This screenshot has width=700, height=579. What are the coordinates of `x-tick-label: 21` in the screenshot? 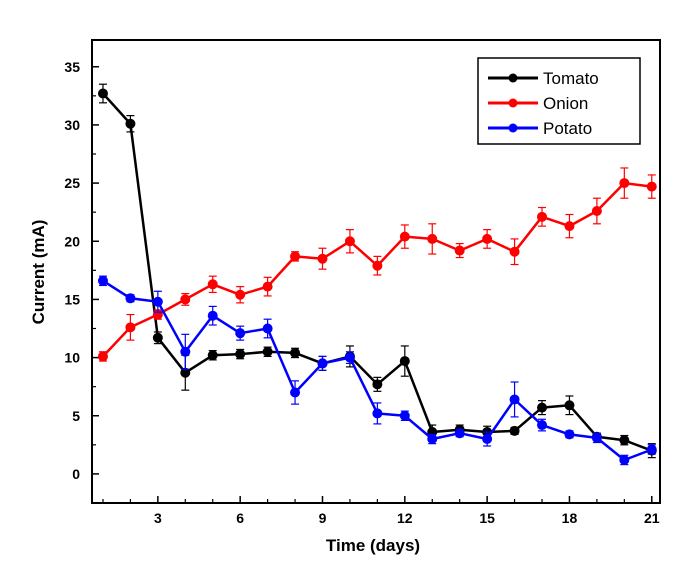 It's located at (652, 518).